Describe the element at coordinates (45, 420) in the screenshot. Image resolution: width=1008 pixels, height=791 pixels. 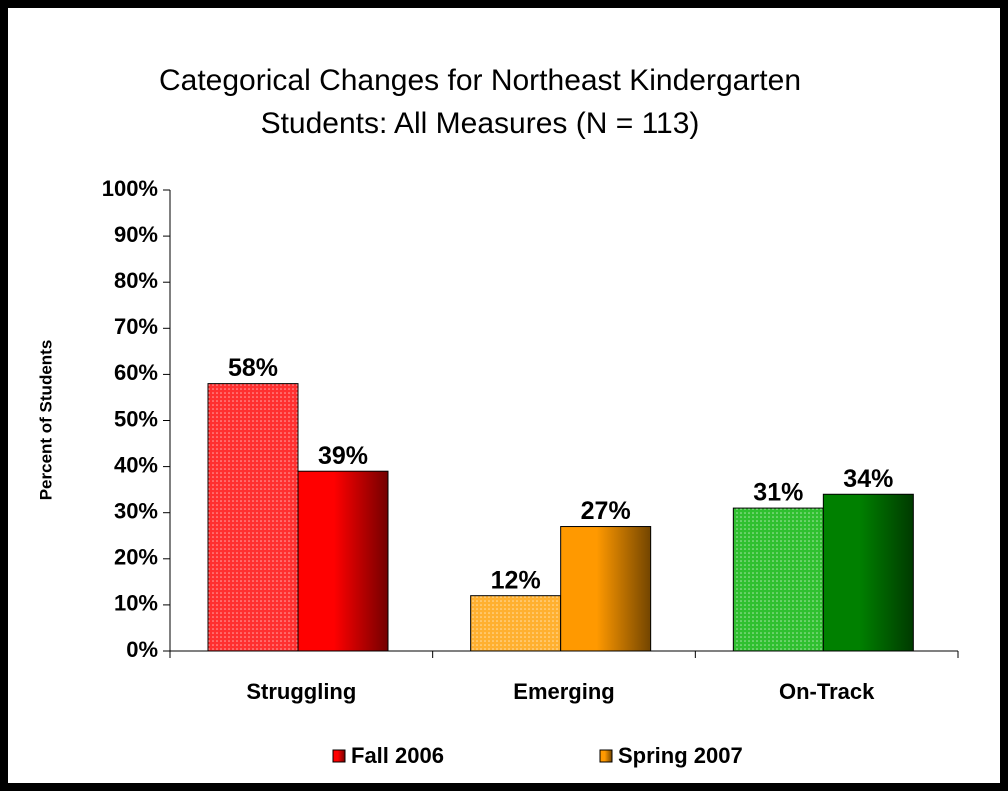
I see `y-axis-label: Percent of Students` at that location.